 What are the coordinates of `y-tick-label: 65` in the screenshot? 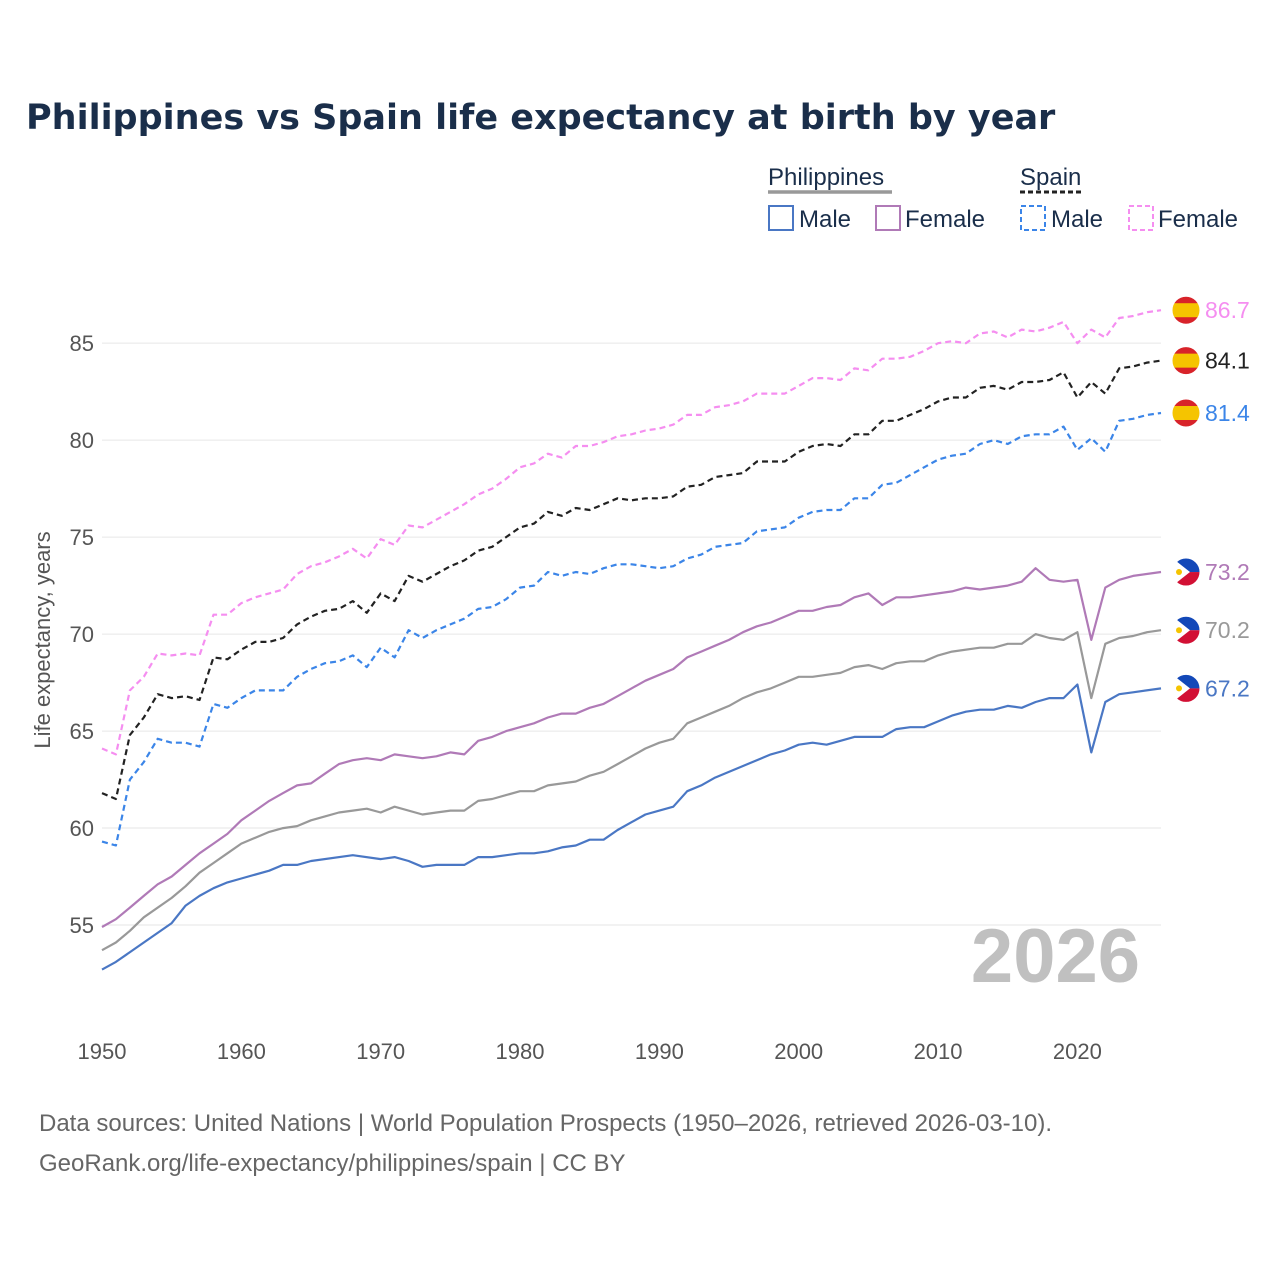 It's located at (82, 731).